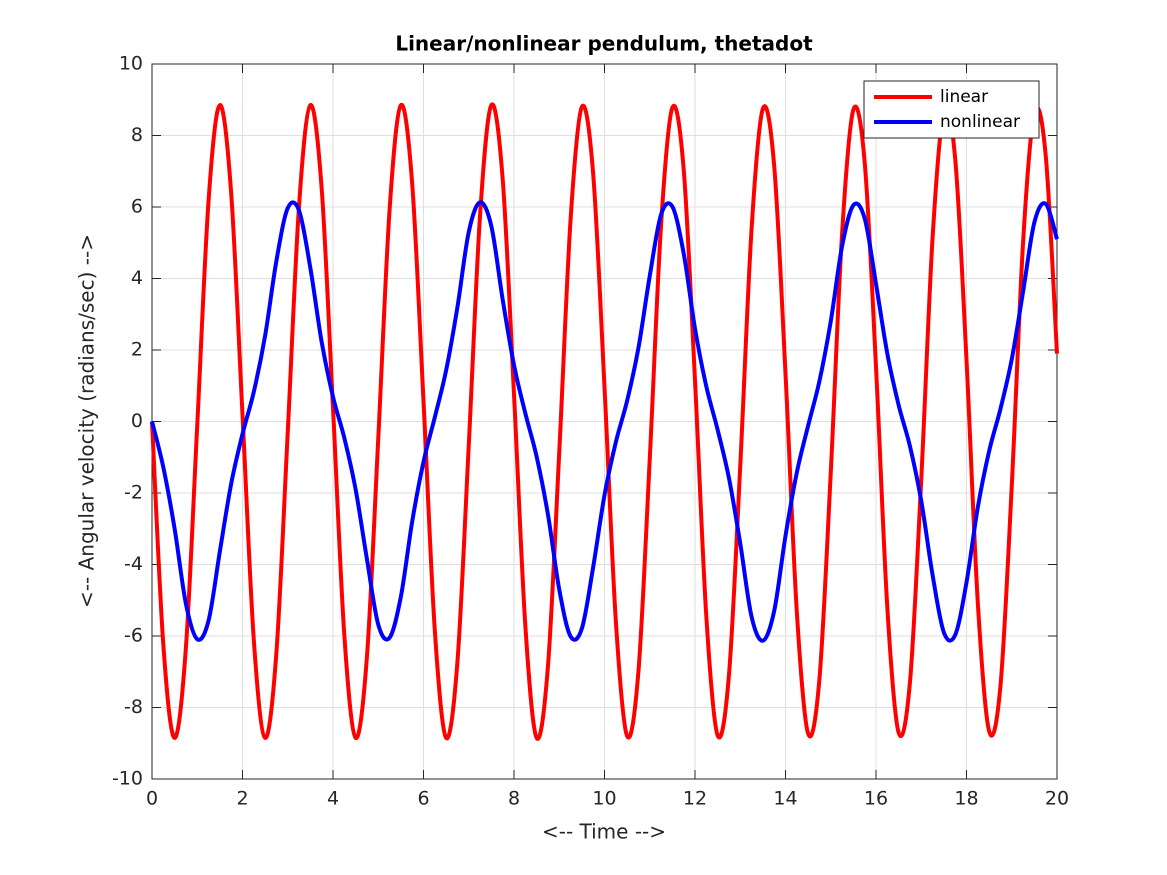 The width and height of the screenshot is (1167, 875). What do you see at coordinates (133, 707) in the screenshot?
I see `y-tick-label: -8` at bounding box center [133, 707].